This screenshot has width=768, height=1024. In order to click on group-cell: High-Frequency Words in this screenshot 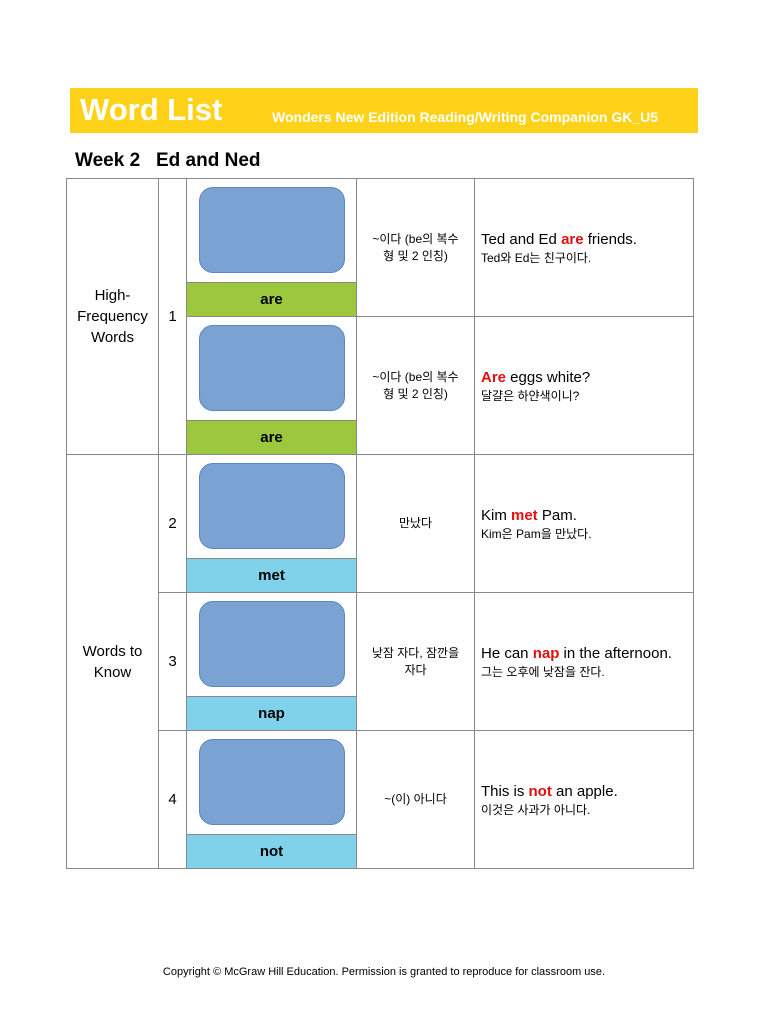, I will do `click(112, 316)`.